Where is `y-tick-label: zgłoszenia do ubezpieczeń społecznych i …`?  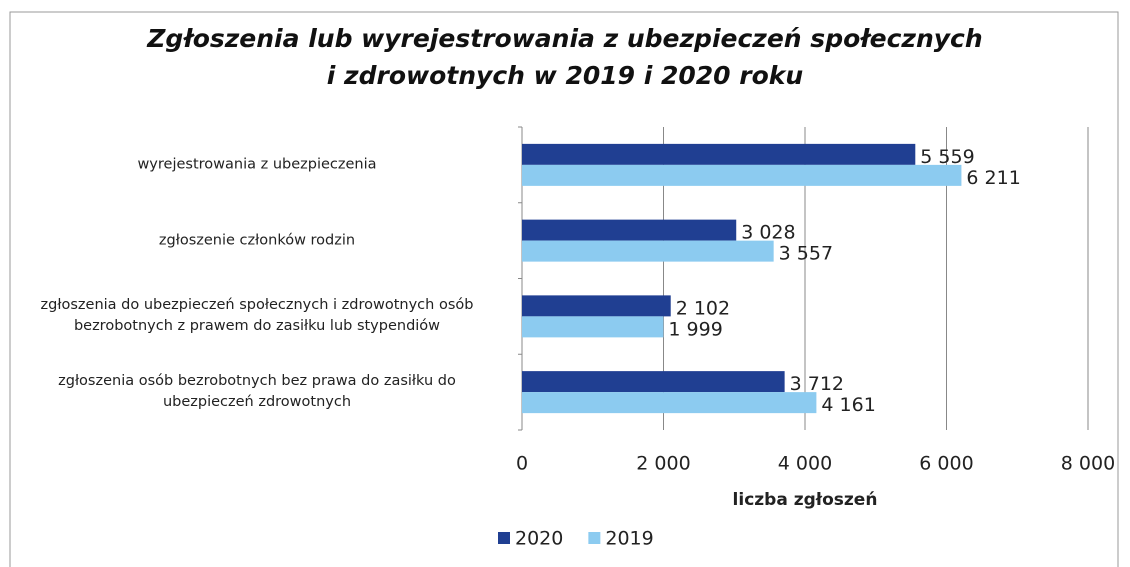 y-tick-label: zgłoszenia do ubezpieczeń społecznych i … is located at coordinates (257, 316).